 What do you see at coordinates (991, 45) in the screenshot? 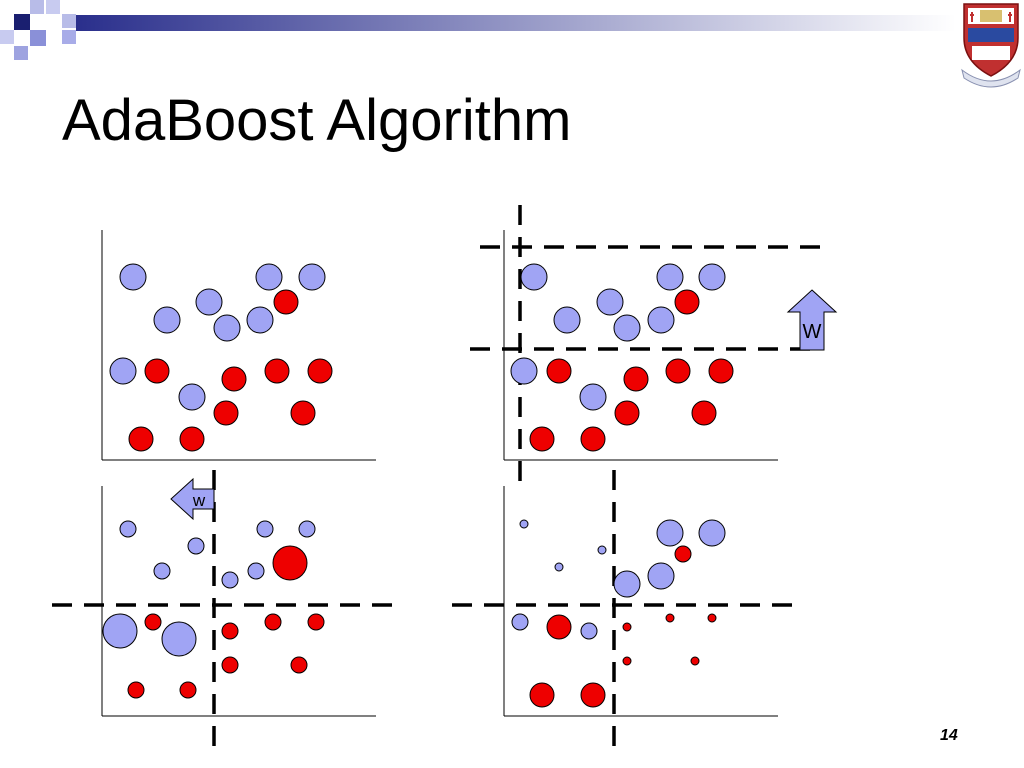
I see `university-crest-icon` at bounding box center [991, 45].